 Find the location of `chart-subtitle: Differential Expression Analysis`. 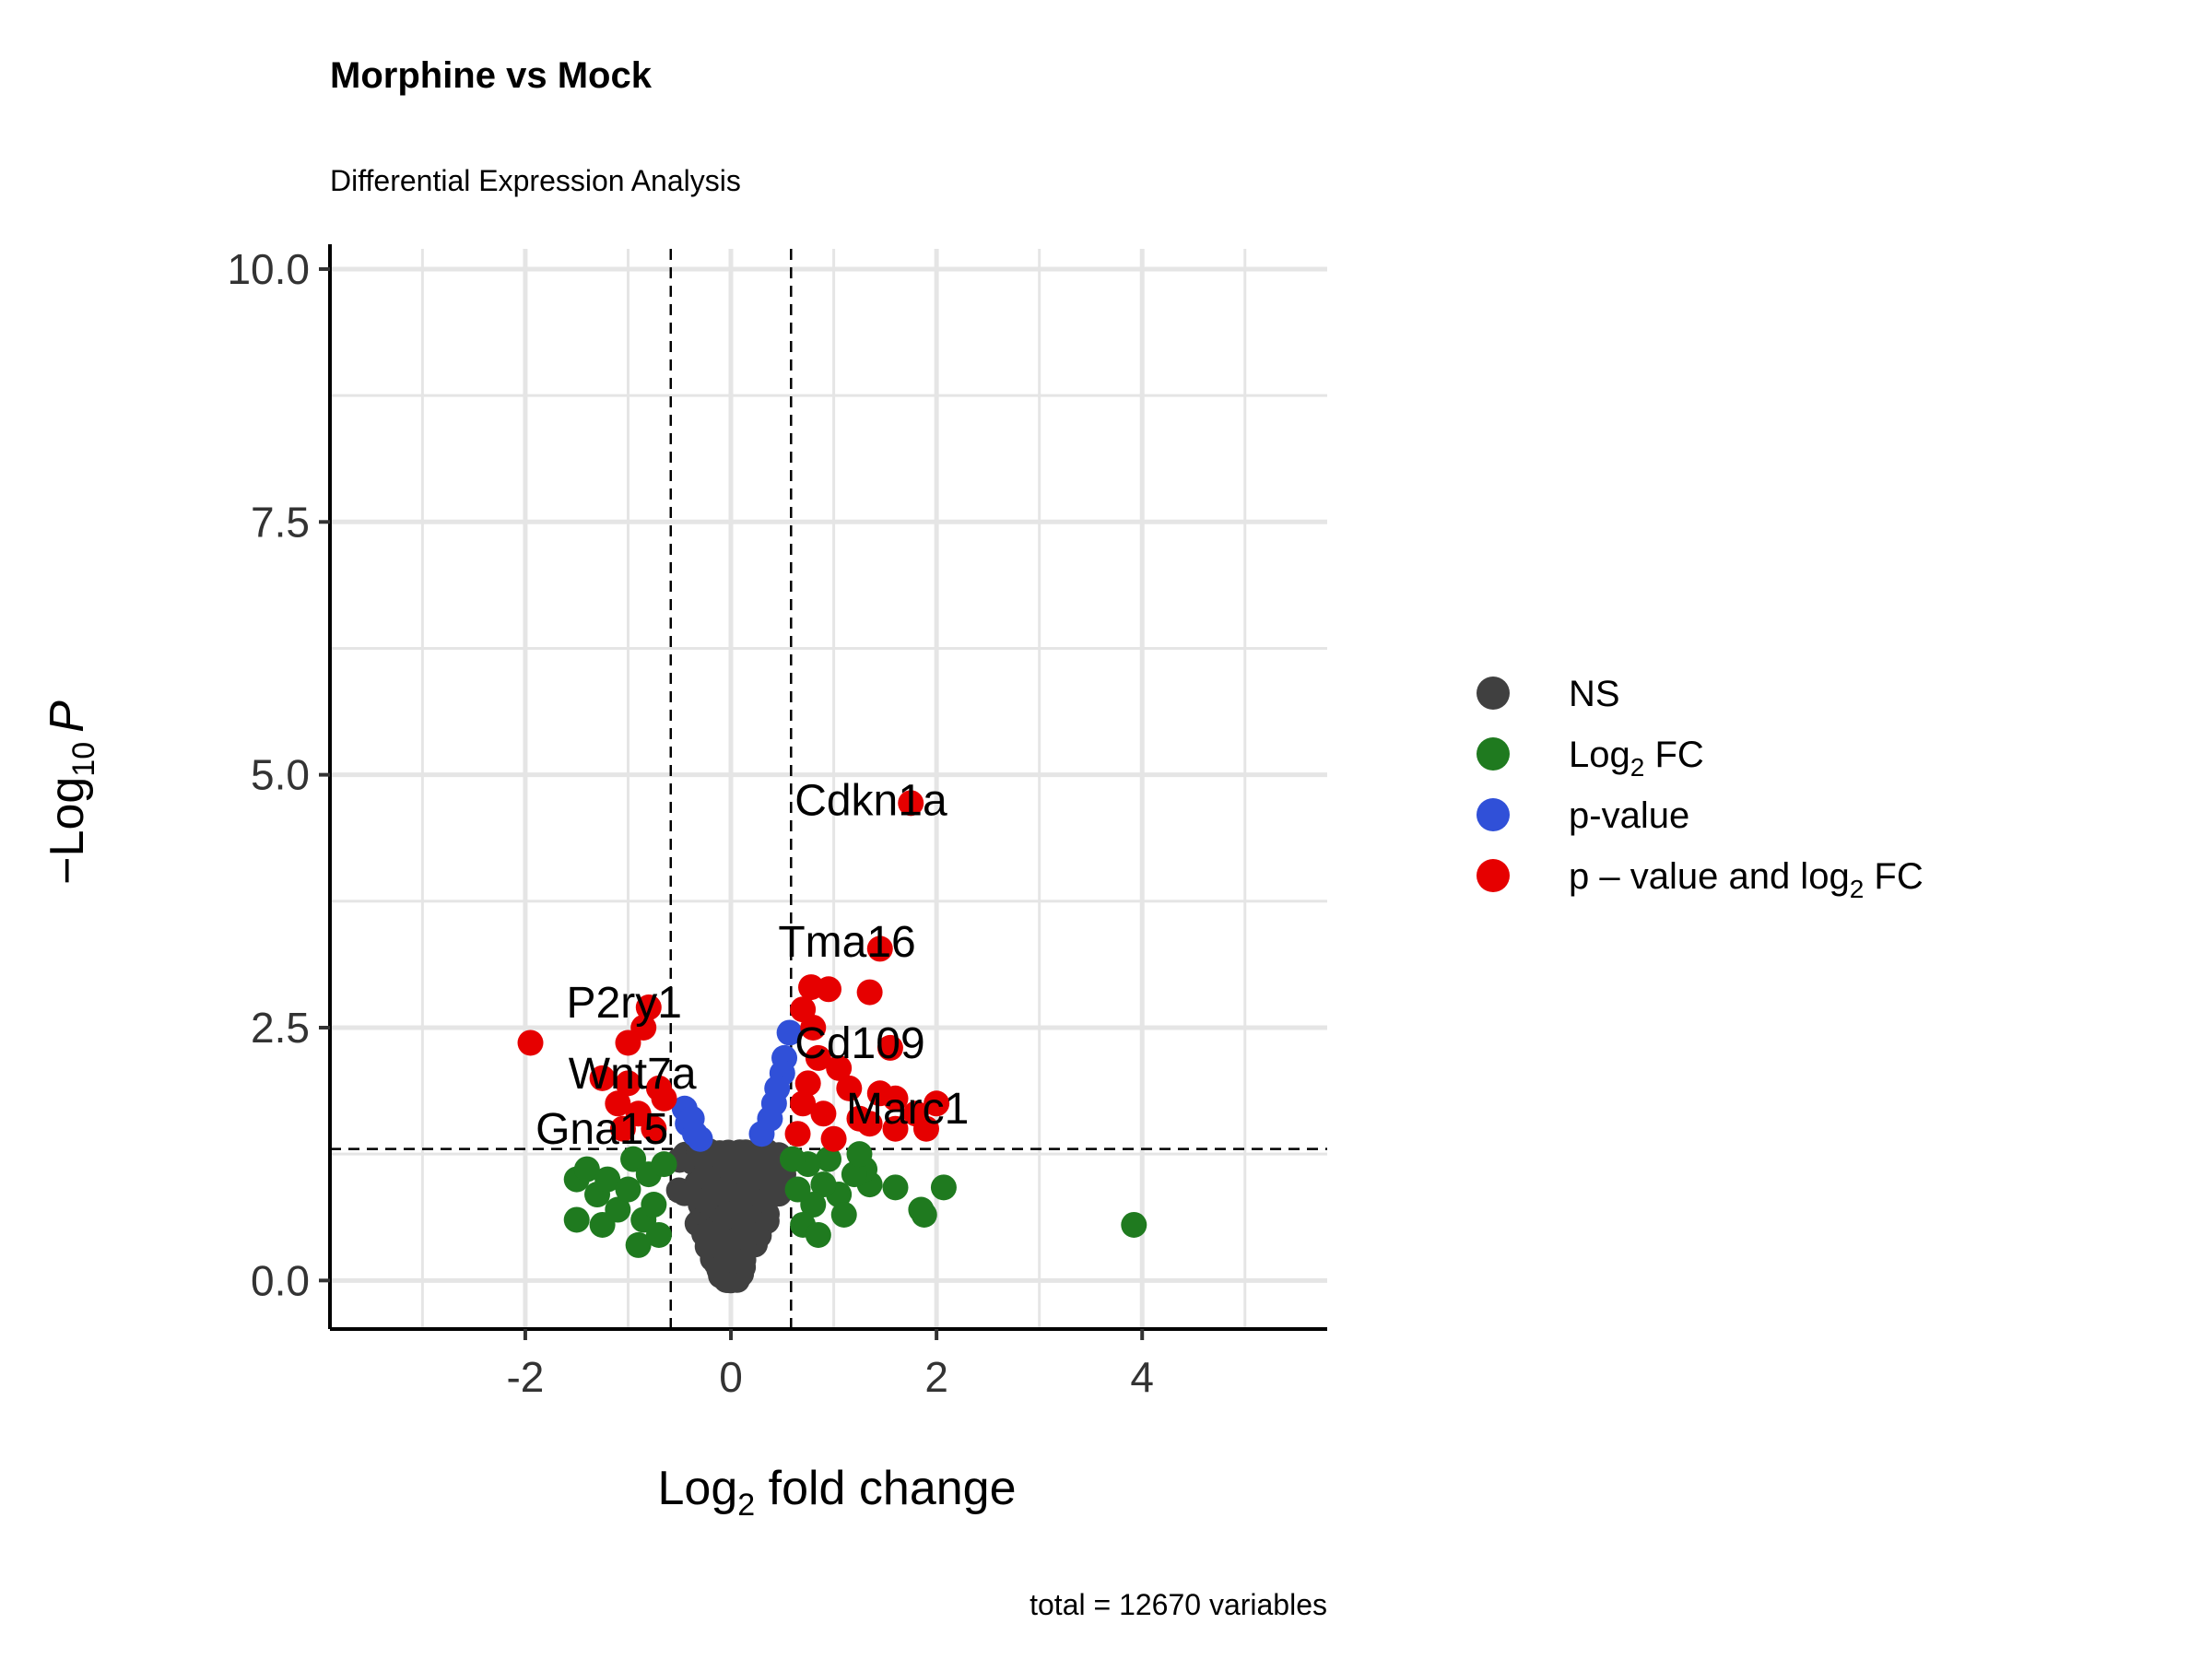

chart-subtitle: Differential Expression Analysis is located at coordinates (535, 180).